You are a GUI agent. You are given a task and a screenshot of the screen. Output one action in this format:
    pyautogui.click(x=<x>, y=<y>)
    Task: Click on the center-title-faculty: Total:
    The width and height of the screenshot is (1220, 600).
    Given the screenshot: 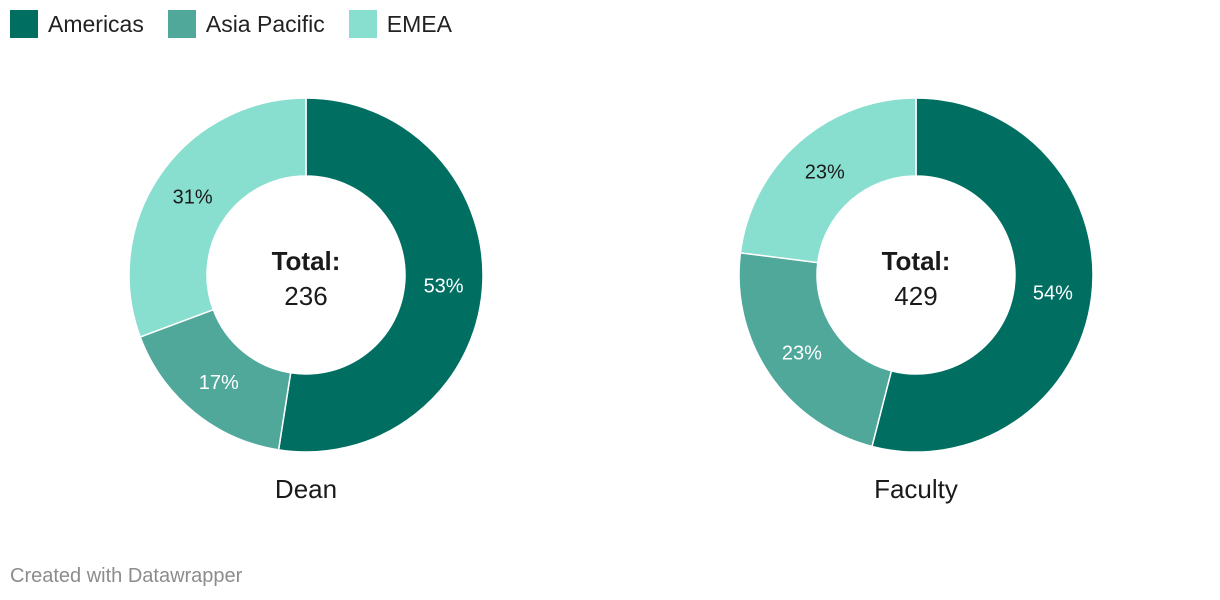 What is the action you would take?
    pyautogui.click(x=916, y=261)
    